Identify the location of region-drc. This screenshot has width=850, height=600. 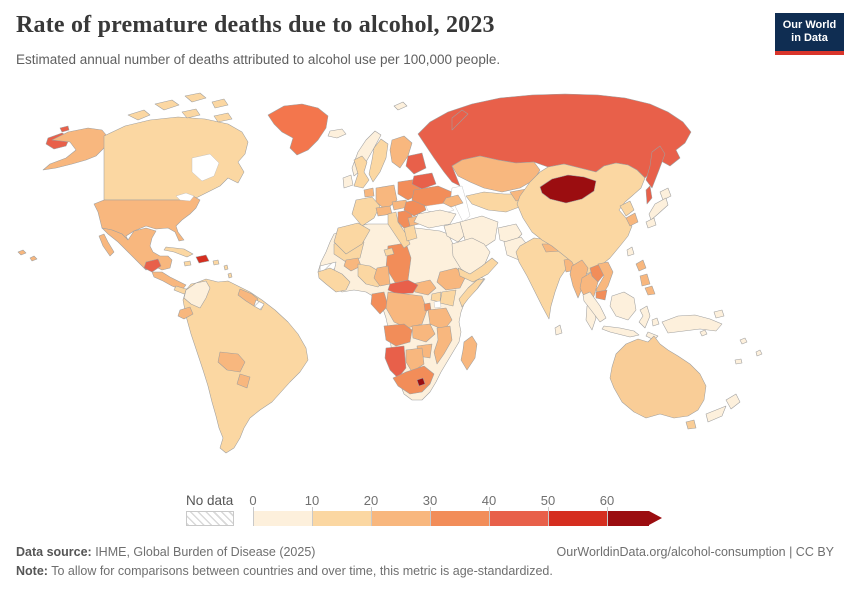
(406, 310).